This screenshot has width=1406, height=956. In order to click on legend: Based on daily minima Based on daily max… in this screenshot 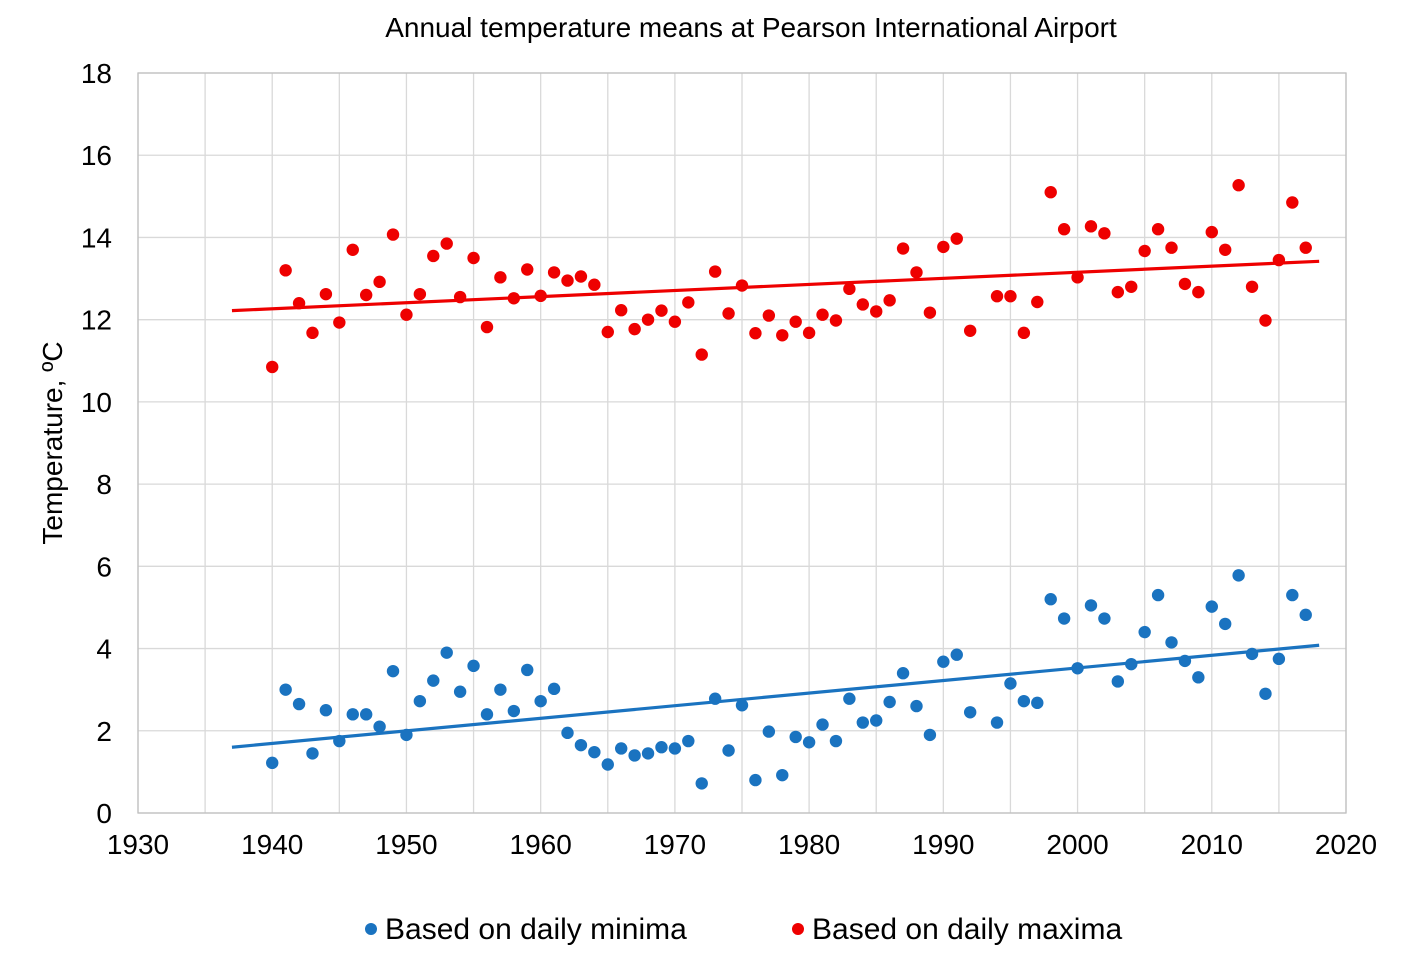, I will do `click(743, 929)`.